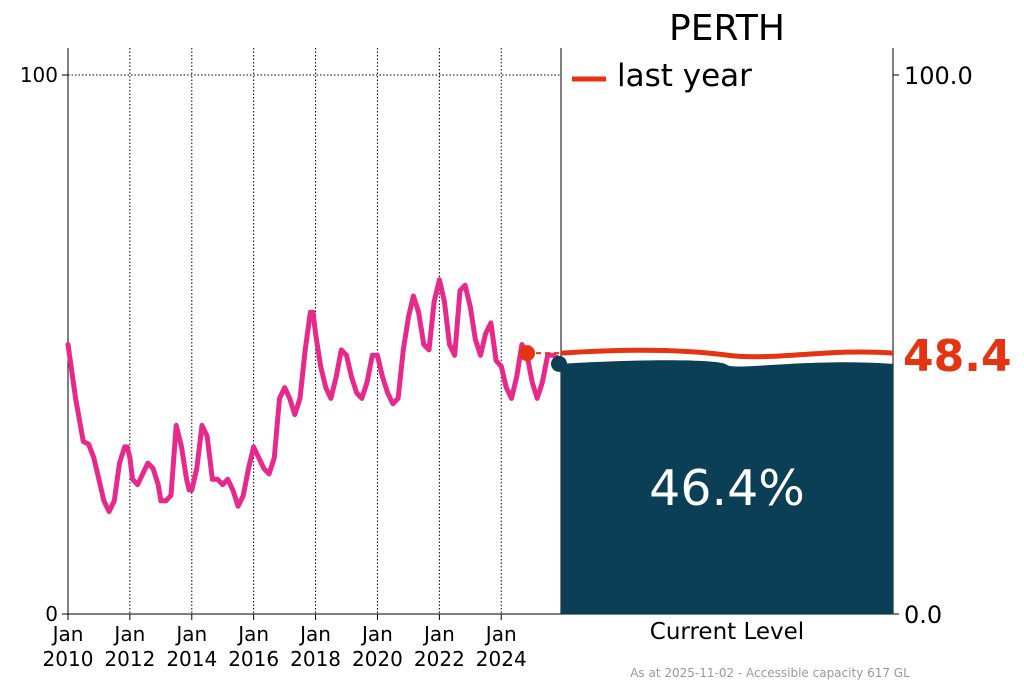 The width and height of the screenshot is (1024, 691). I want to click on chart-title: PERTH, so click(727, 28).